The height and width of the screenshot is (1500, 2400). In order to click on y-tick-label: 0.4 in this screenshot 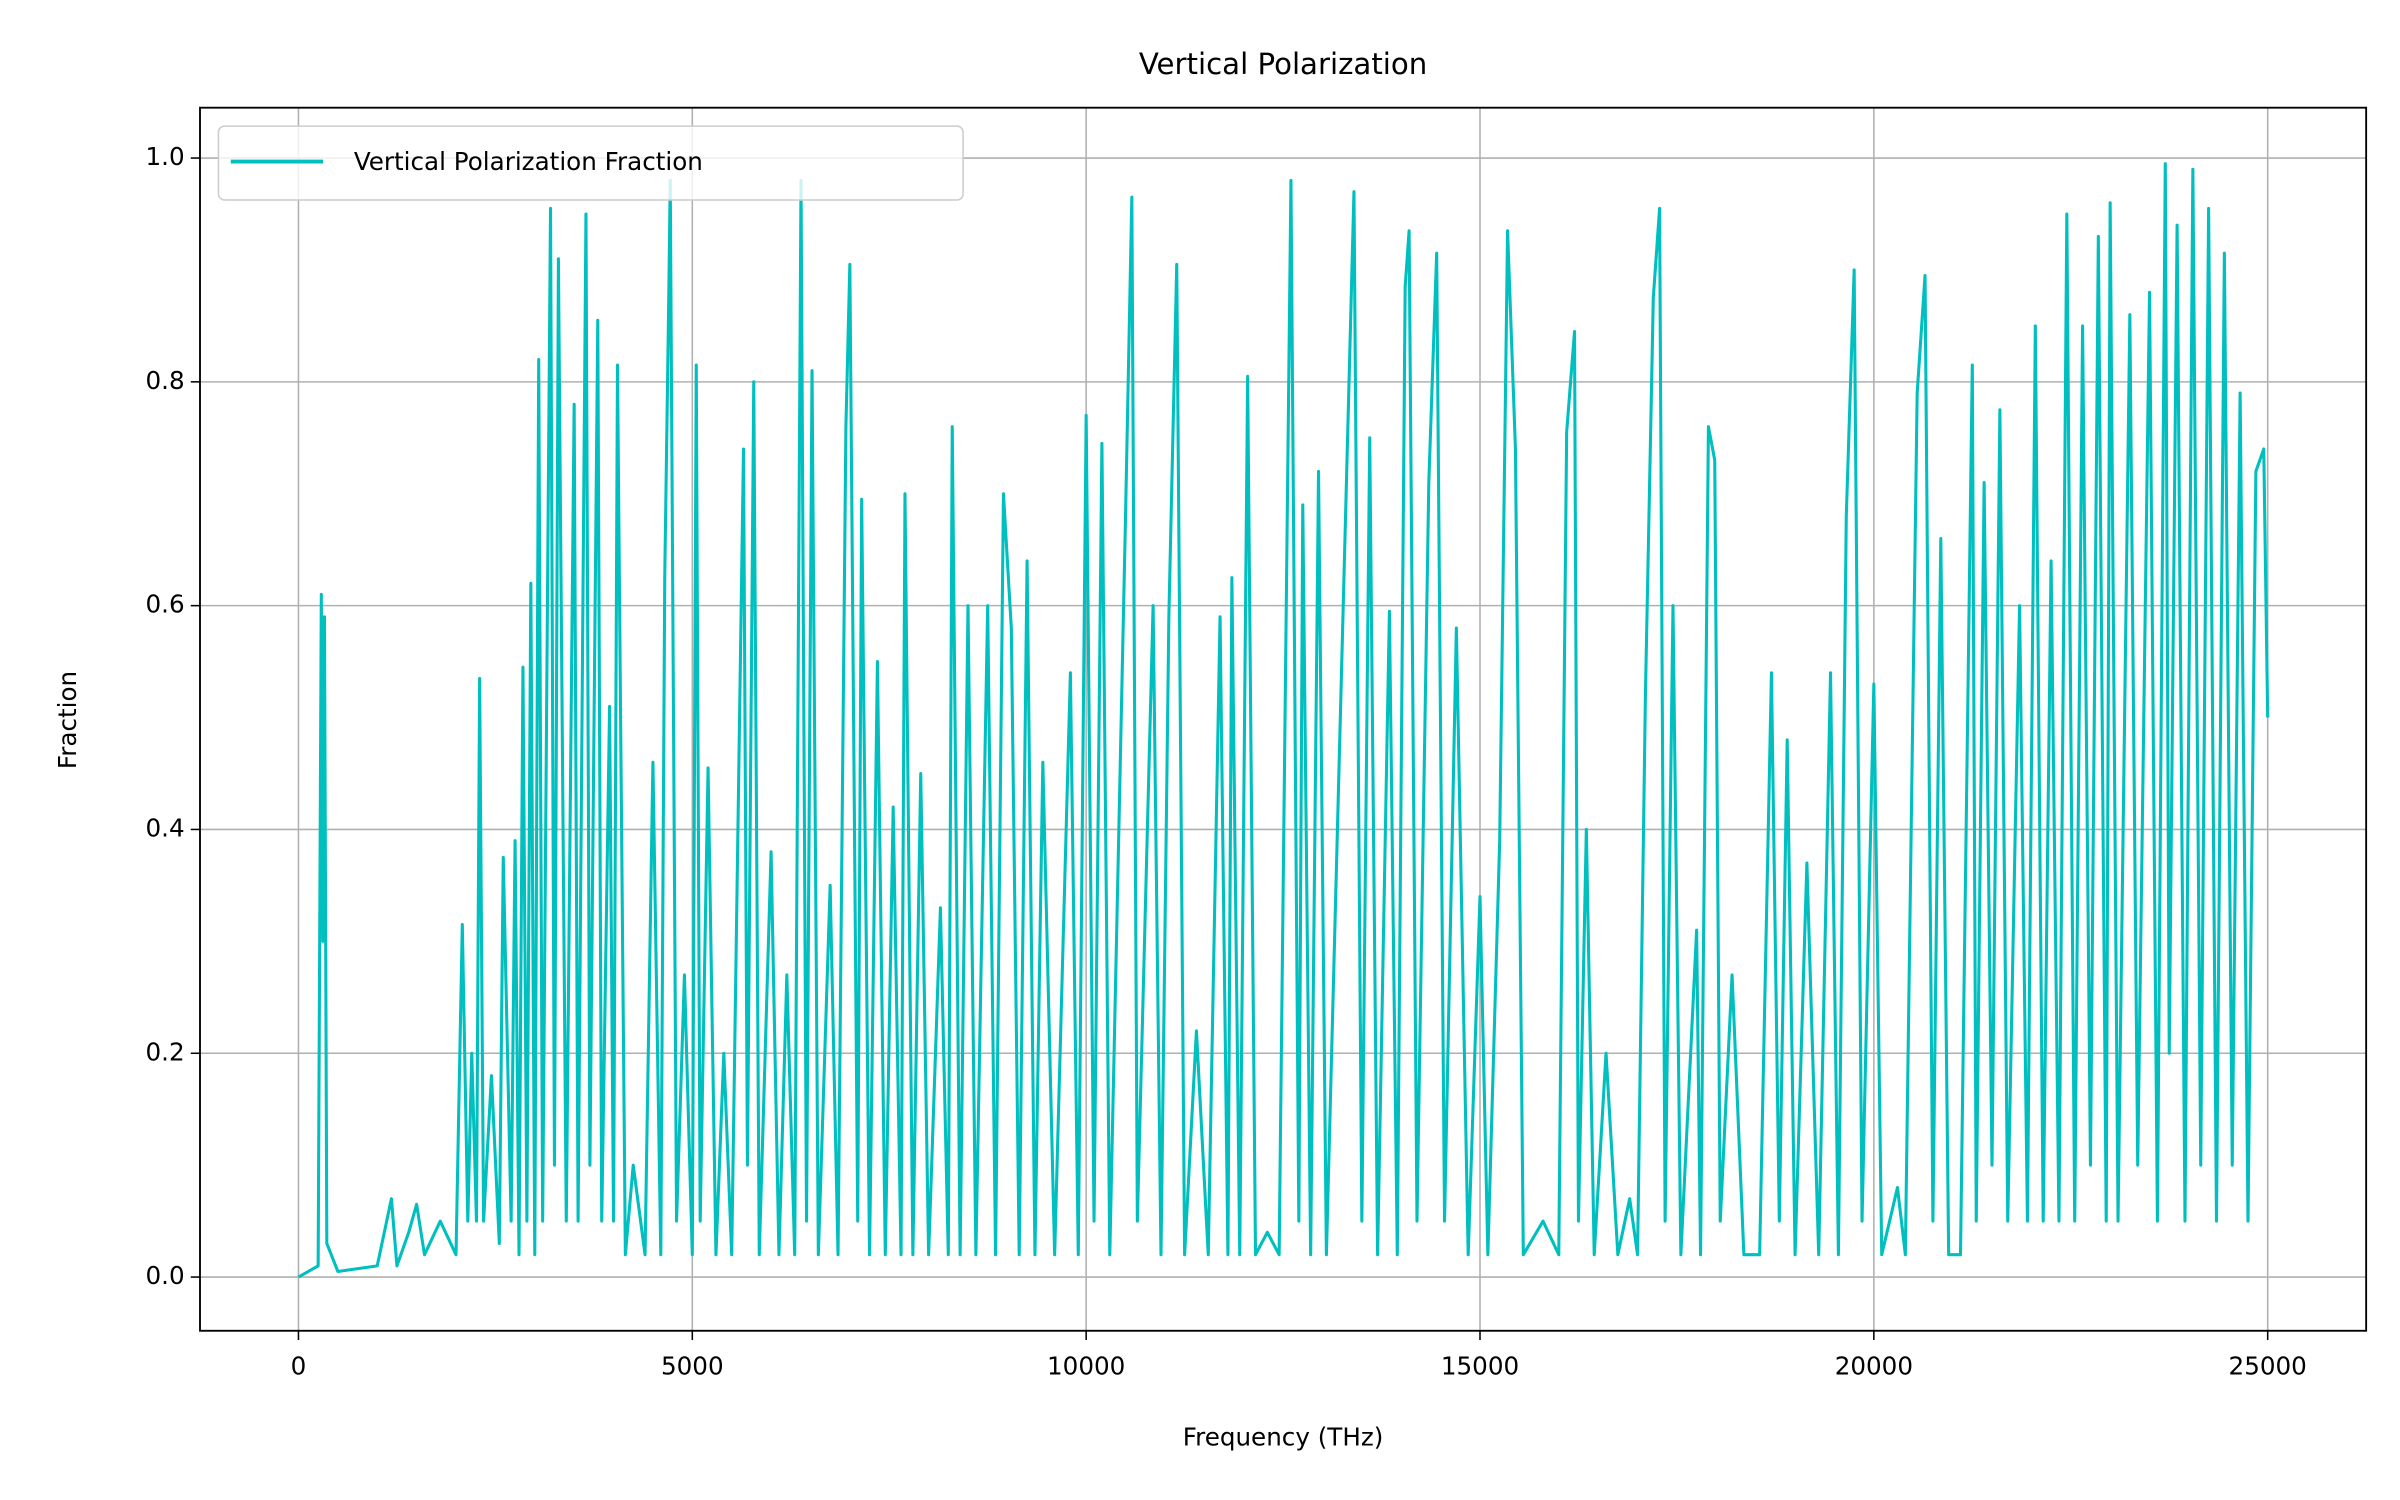, I will do `click(164, 827)`.